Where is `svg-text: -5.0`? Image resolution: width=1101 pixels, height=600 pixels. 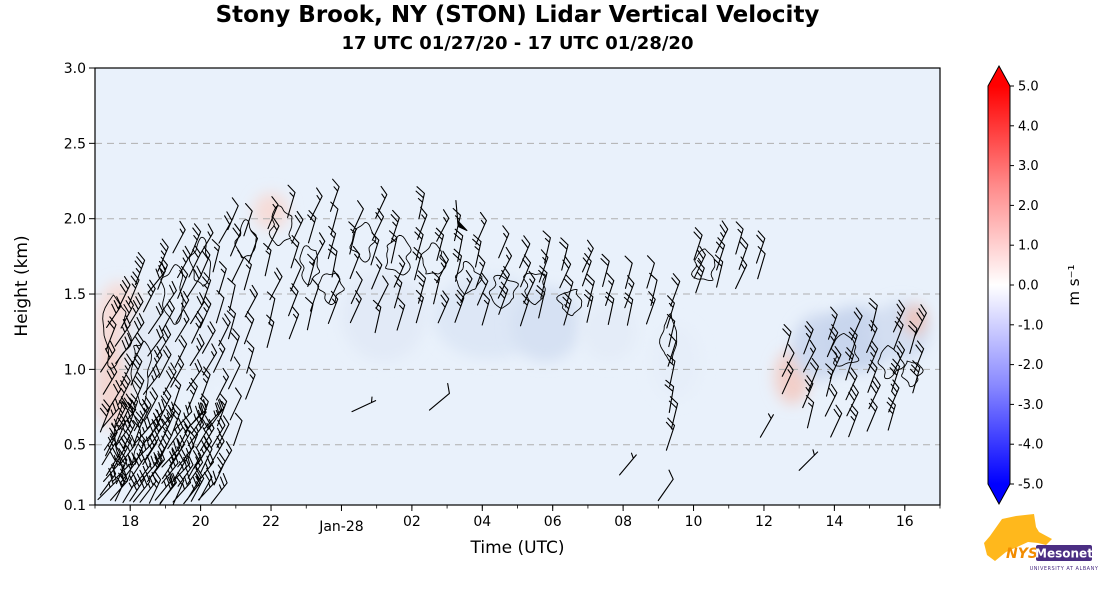
svg-text: -5.0 is located at coordinates (1030, 485).